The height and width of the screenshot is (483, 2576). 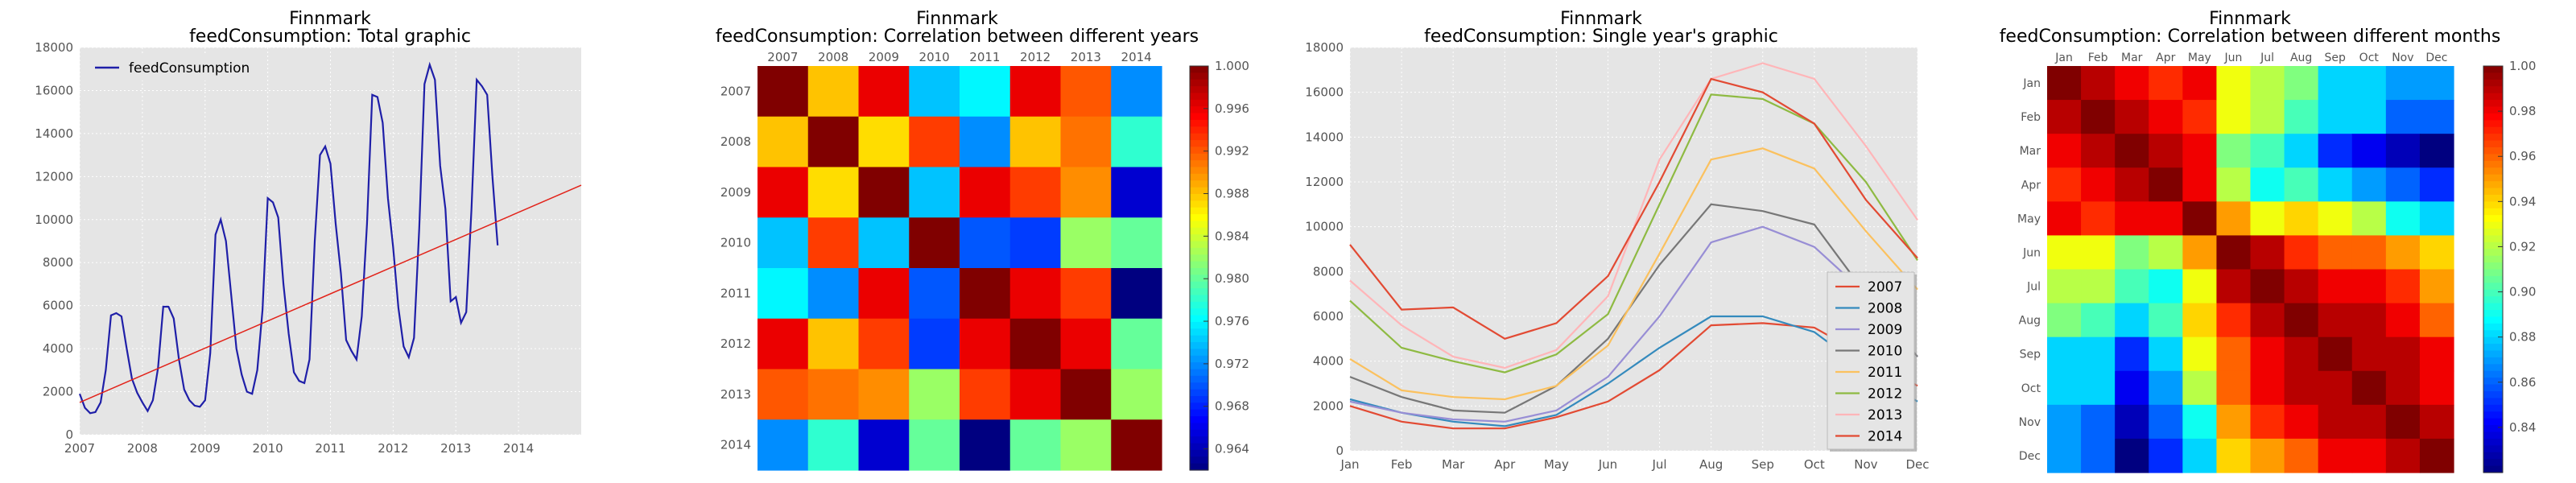 I want to click on y-tick-label: Sep, so click(x=2030, y=355).